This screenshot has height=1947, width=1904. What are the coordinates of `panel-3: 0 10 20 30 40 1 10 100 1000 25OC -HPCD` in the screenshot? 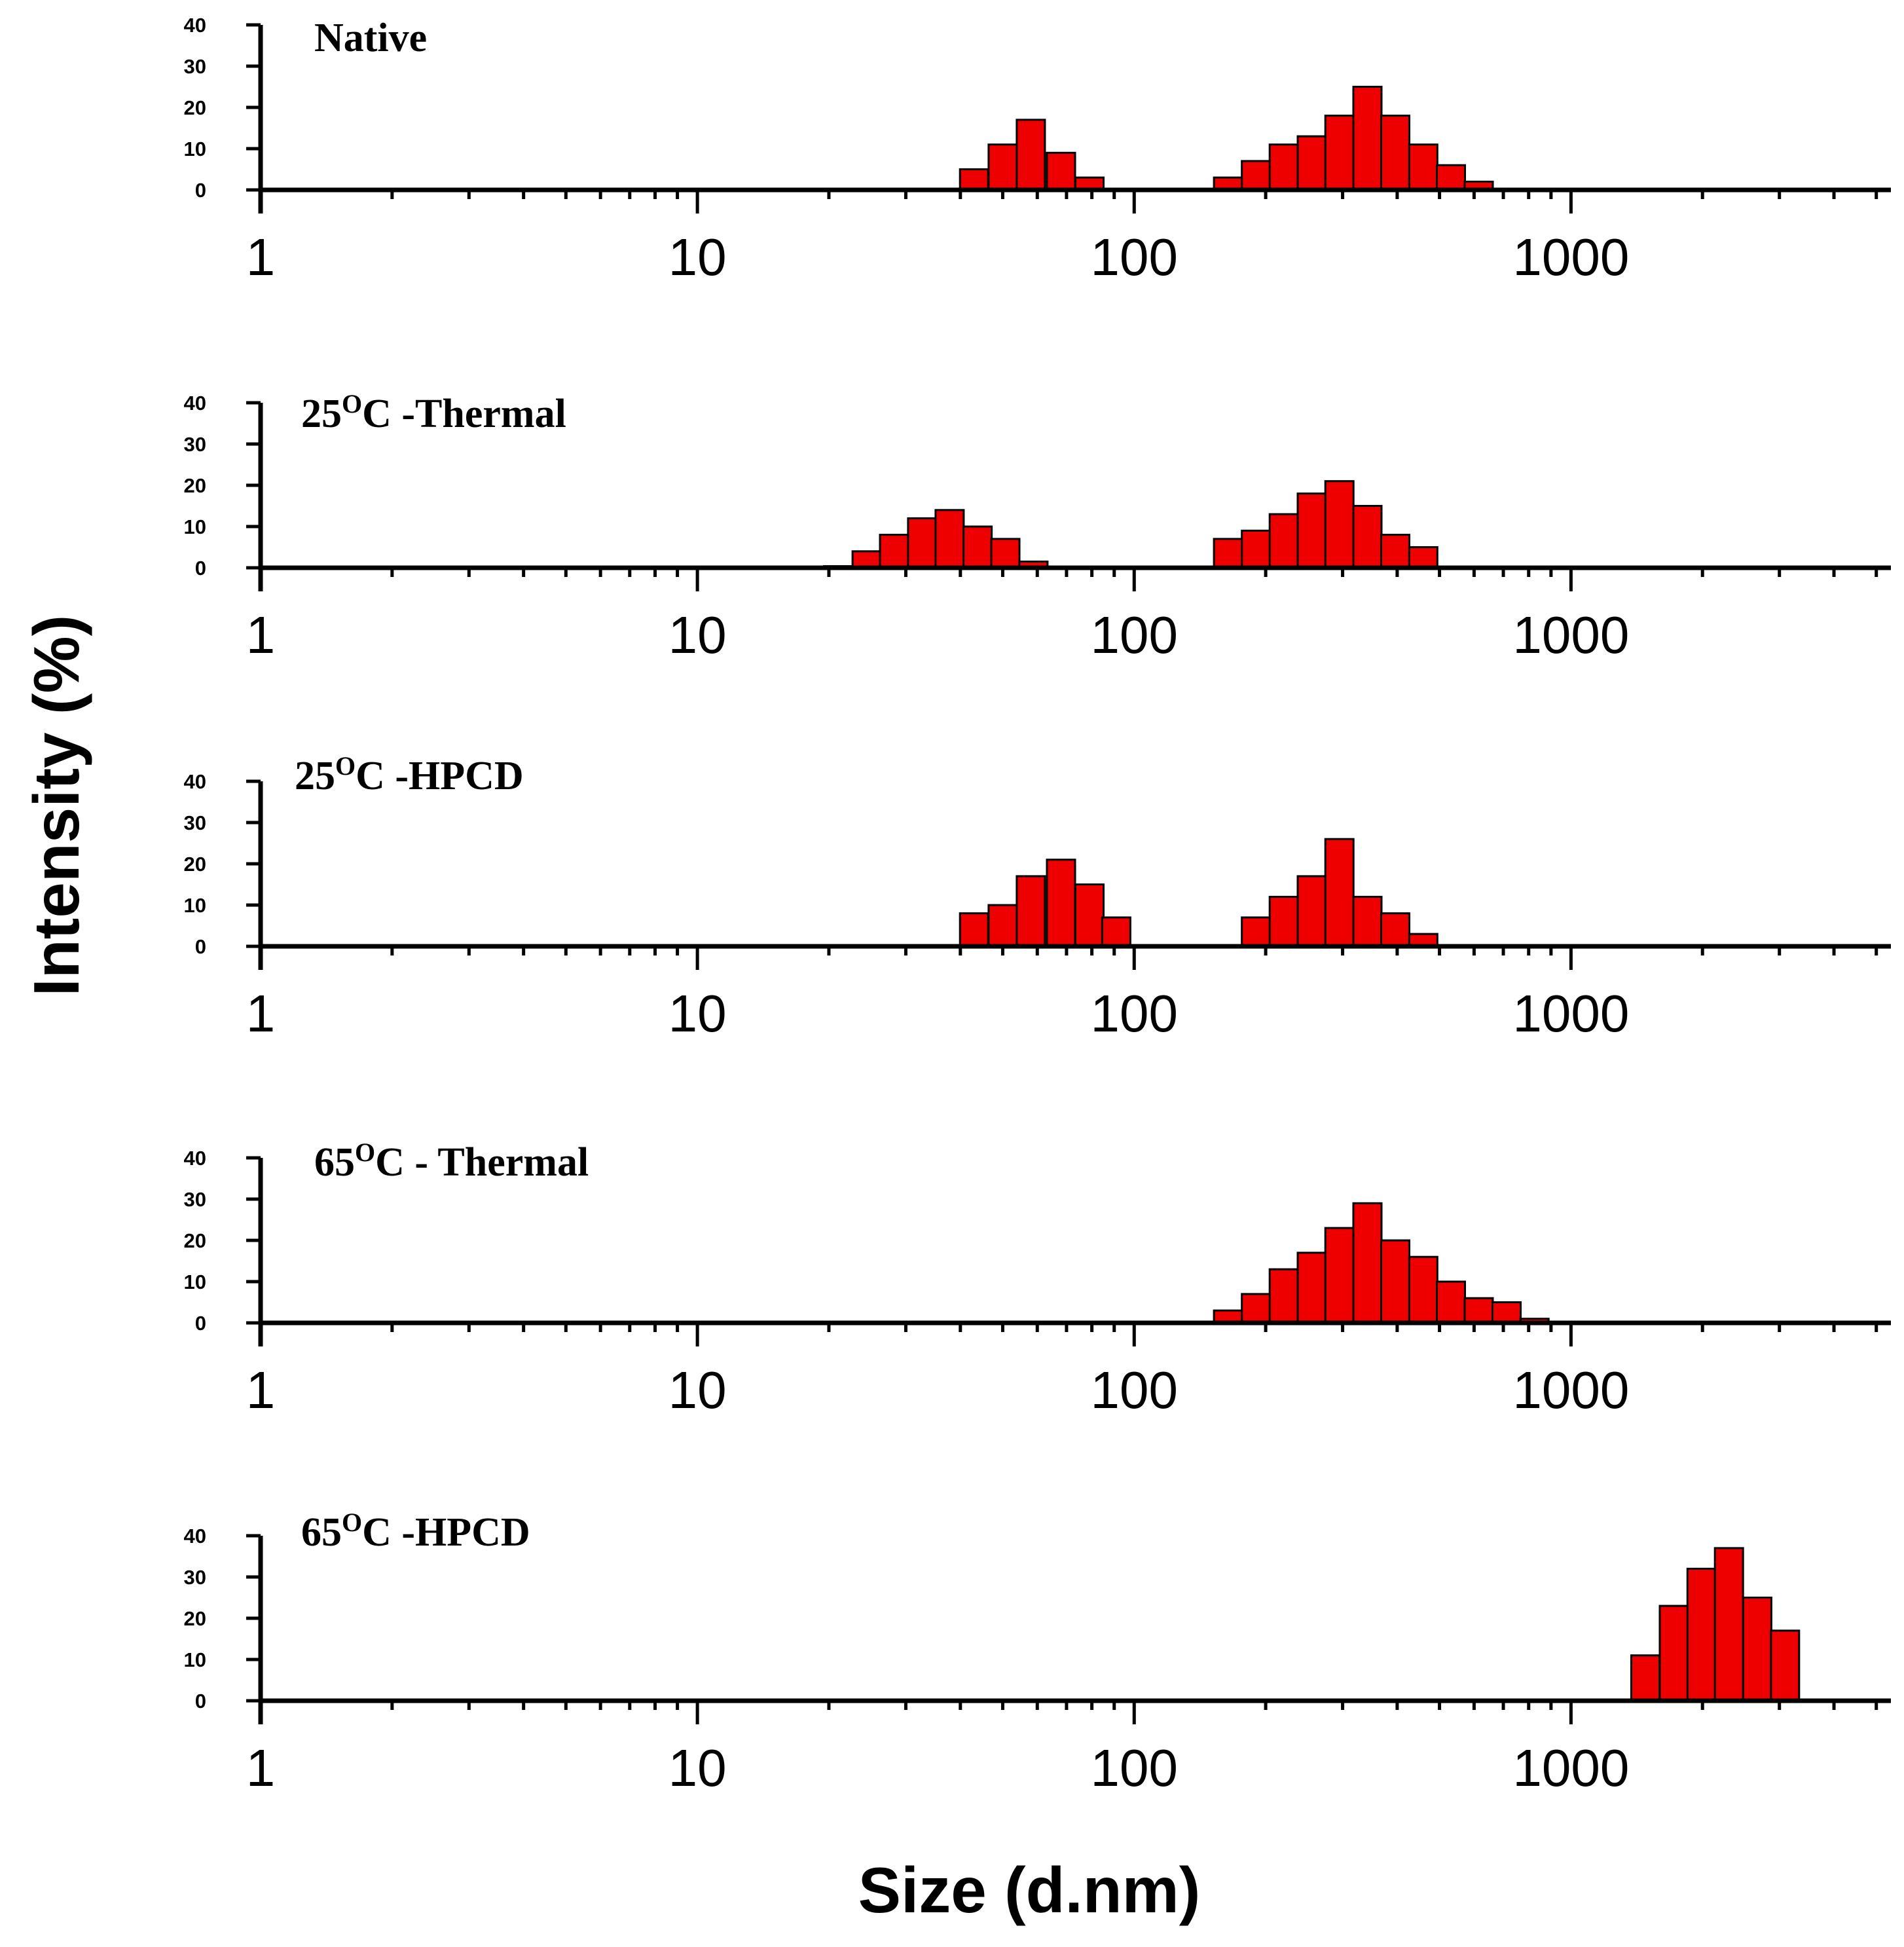 It's located at (1037, 897).